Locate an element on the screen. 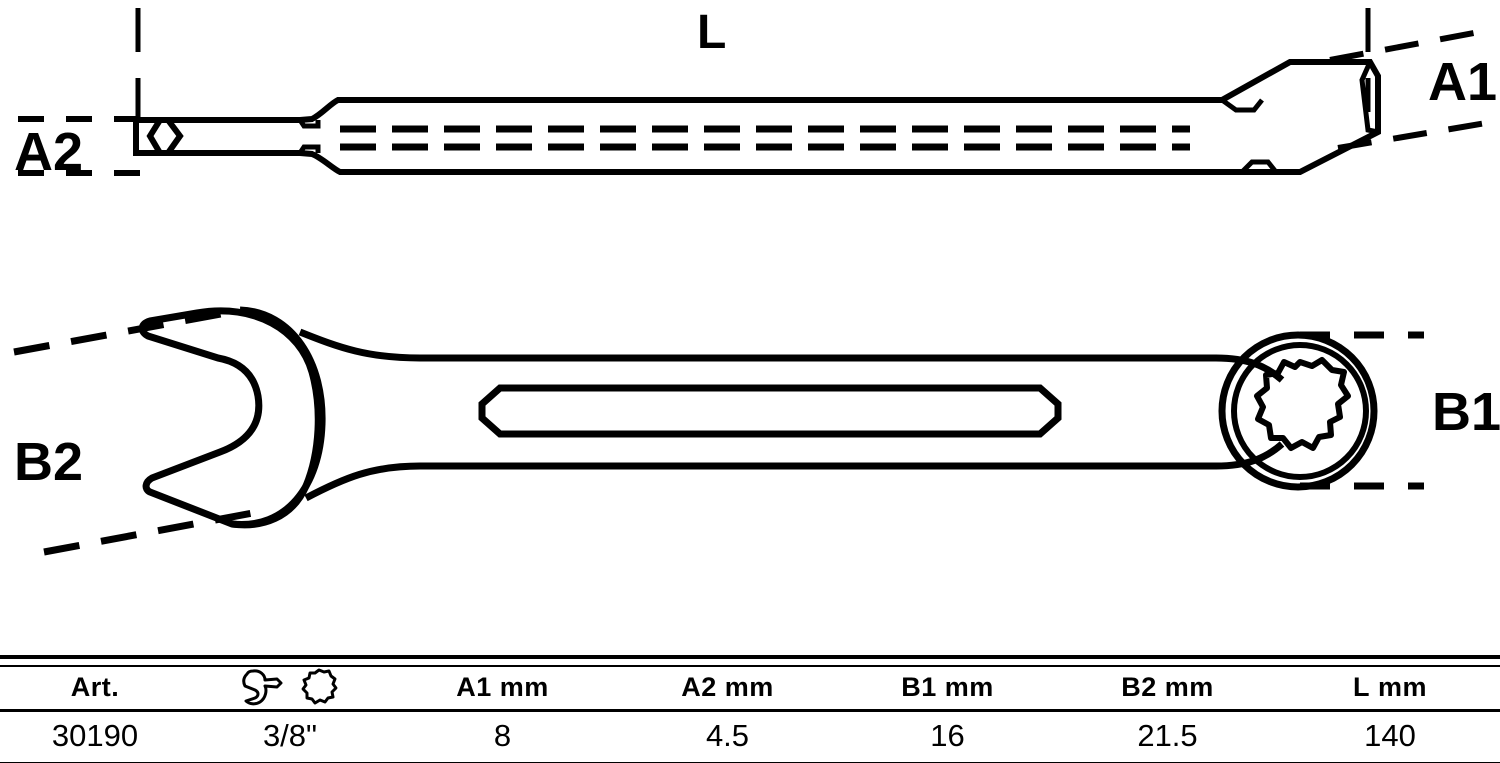  column-header-l-unit: mm is located at coordinates (1402, 686).